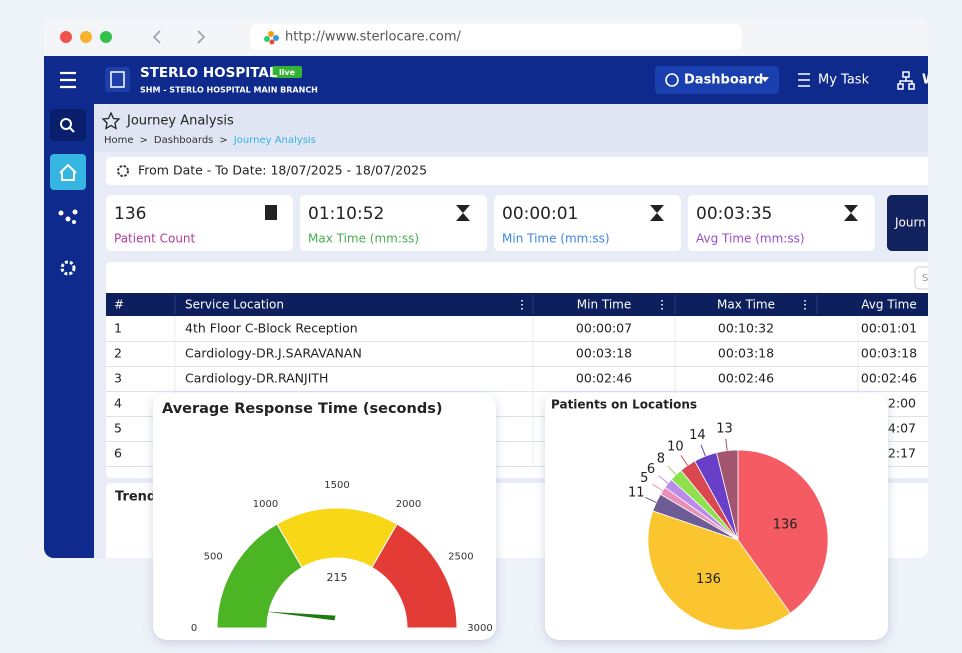 The height and width of the screenshot is (653, 962). What do you see at coordinates (180, 121) in the screenshot?
I see `page-title: Journey Analysis` at bounding box center [180, 121].